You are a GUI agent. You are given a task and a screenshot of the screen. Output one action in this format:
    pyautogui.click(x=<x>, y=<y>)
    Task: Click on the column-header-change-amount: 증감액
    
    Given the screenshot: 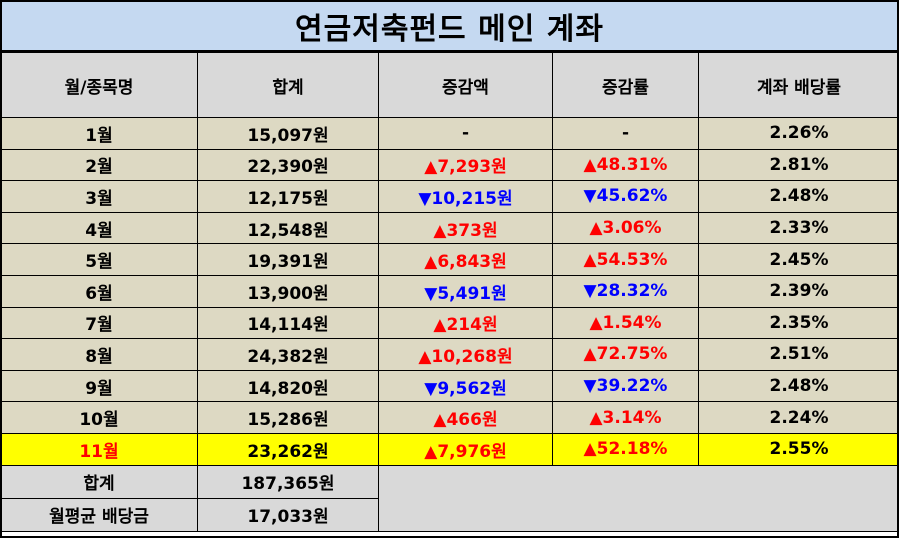 What is the action you would take?
    pyautogui.click(x=465, y=85)
    